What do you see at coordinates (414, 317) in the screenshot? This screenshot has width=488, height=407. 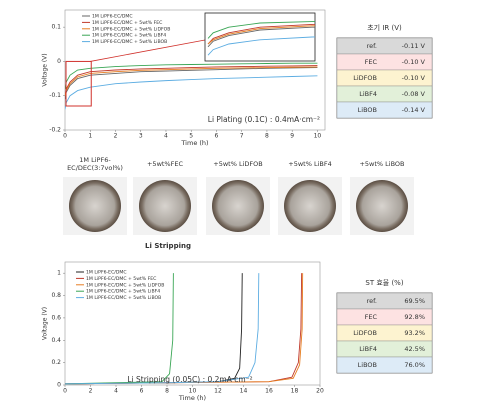 I see `row-value: 92.8%` at bounding box center [414, 317].